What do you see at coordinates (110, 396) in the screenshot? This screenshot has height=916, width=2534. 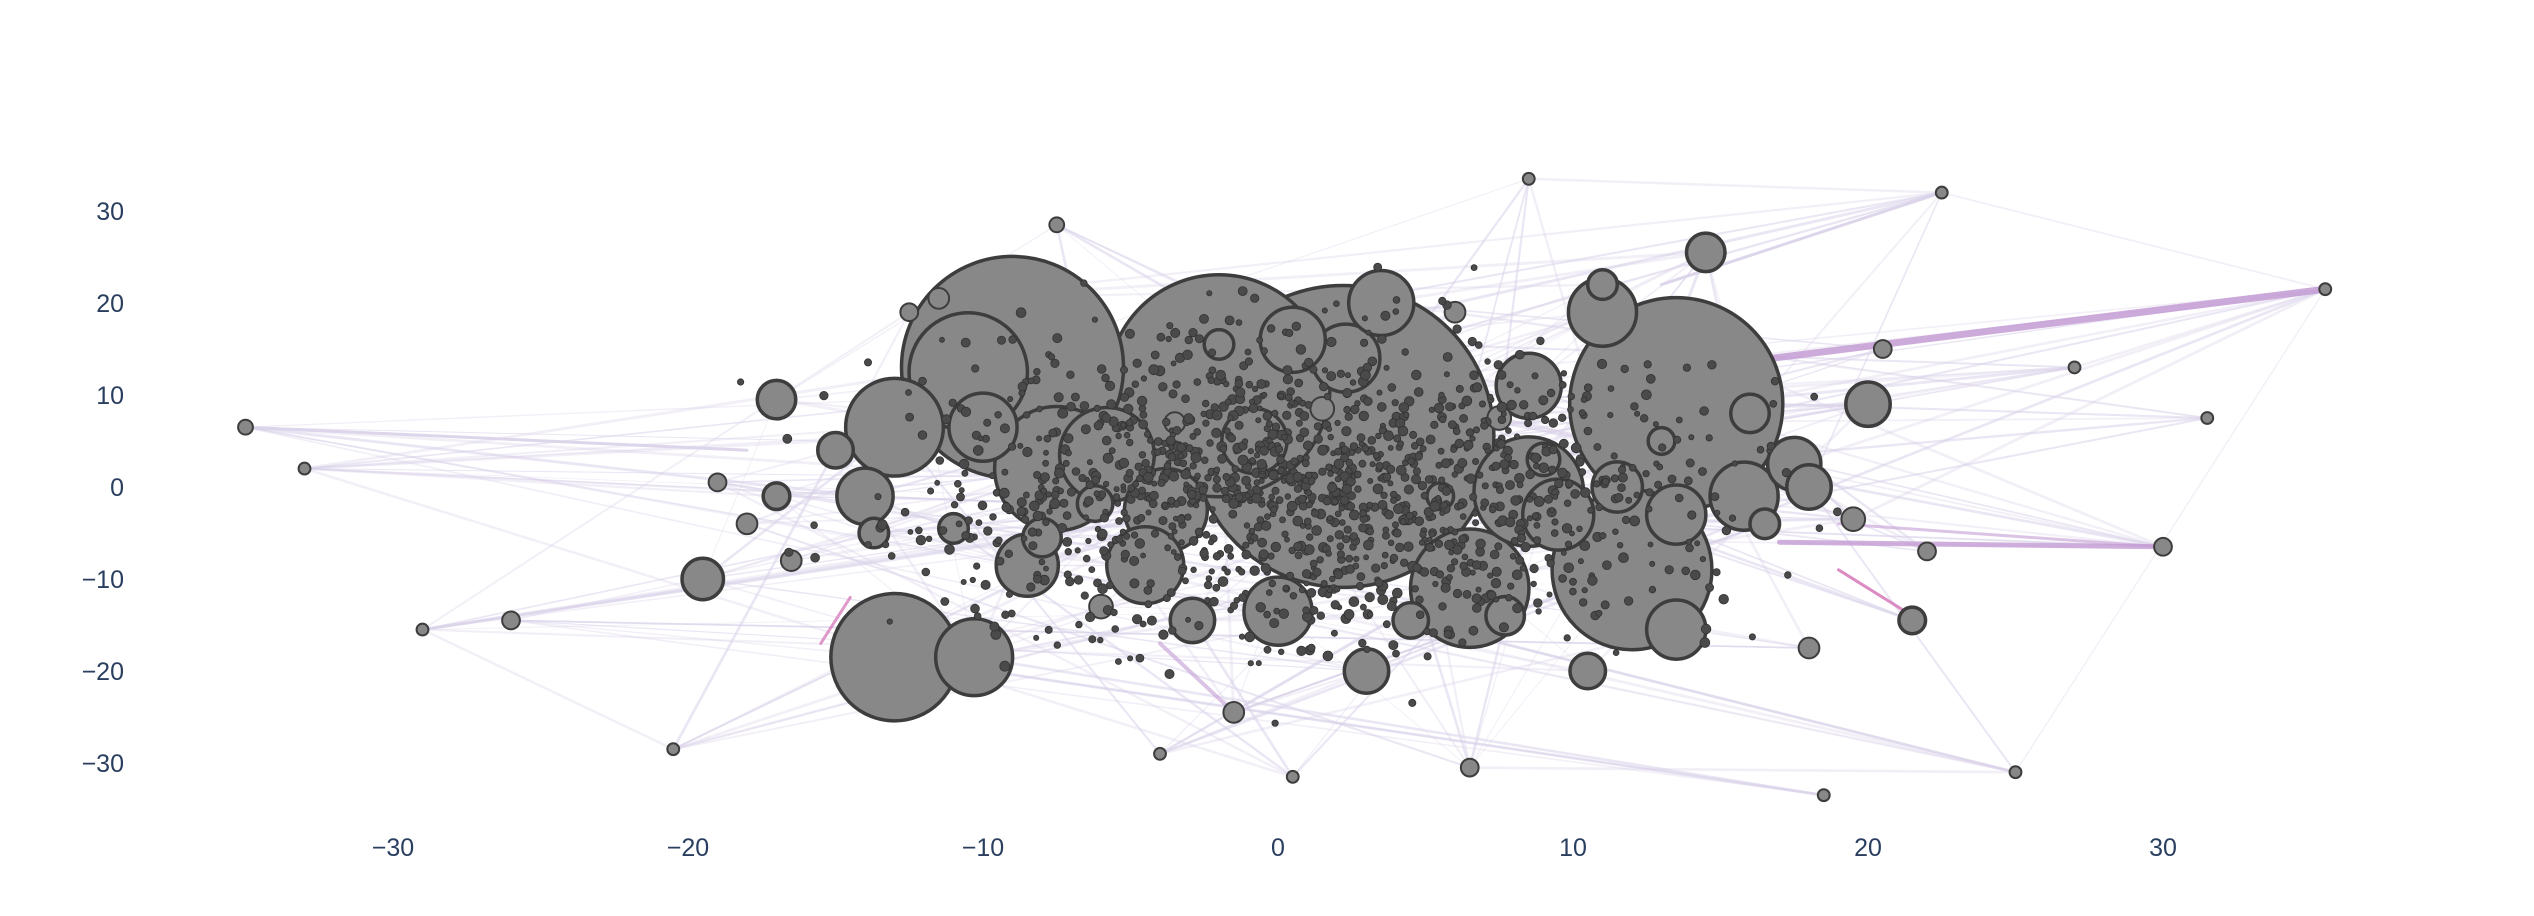 I see `y-tick-label: 10` at bounding box center [110, 396].